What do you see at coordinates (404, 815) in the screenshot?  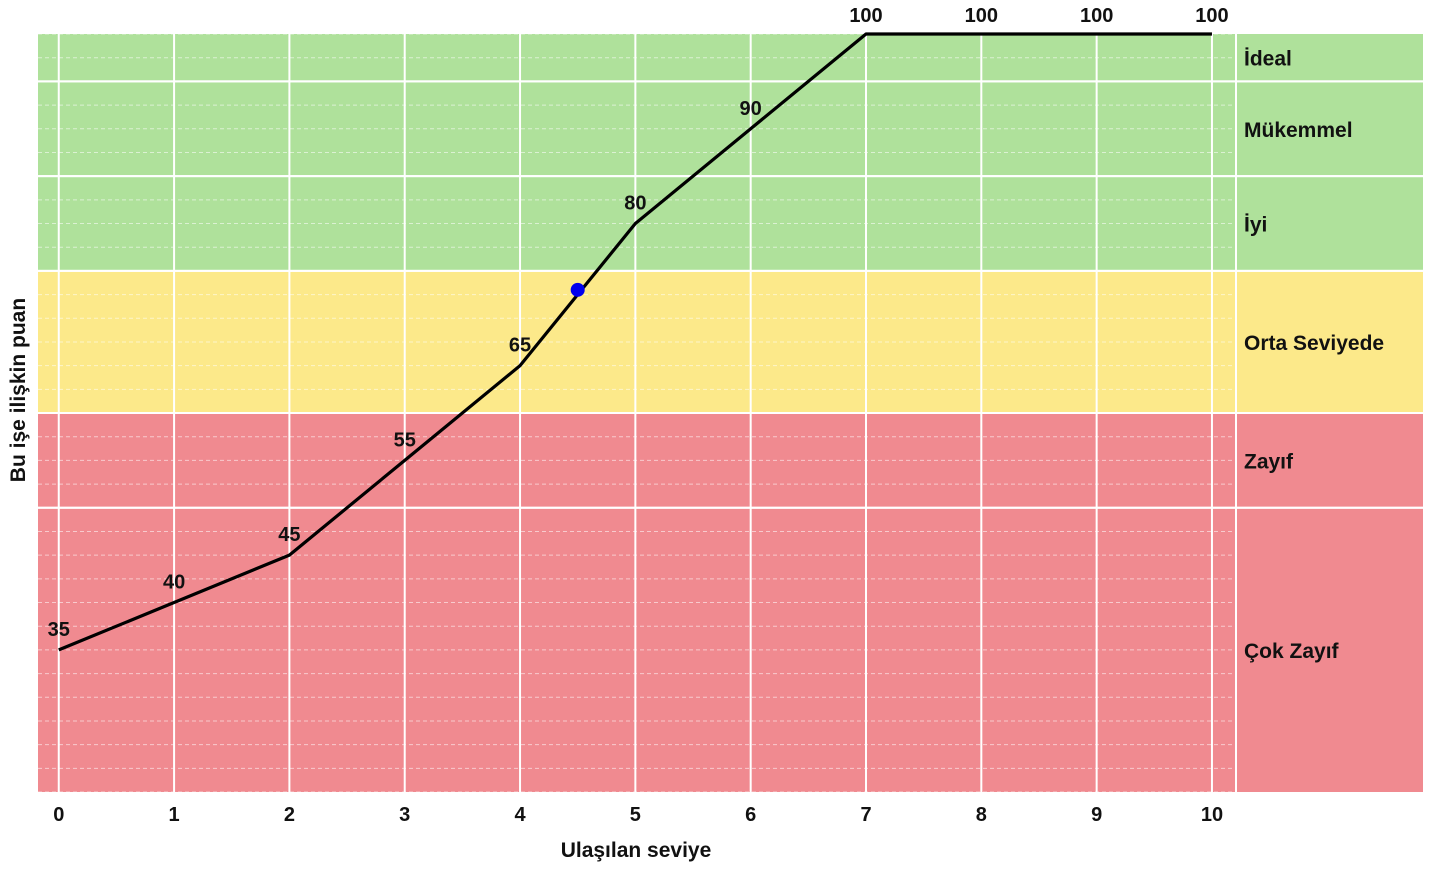 I see `x-tick-label: 3` at bounding box center [404, 815].